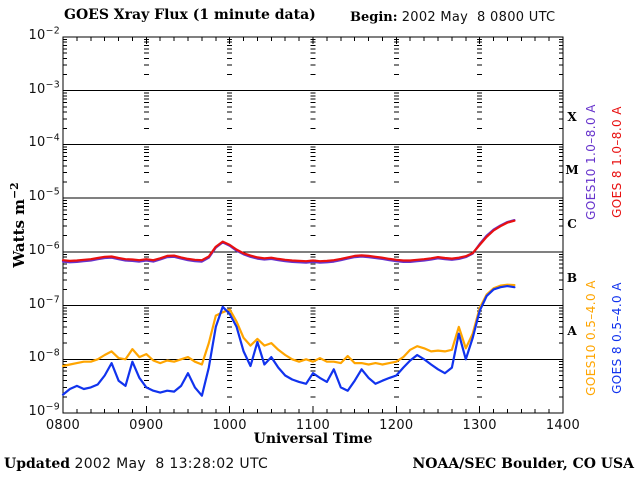 This screenshot has width=640, height=480. I want to click on flux-curve-goes8-long, so click(288, 241).